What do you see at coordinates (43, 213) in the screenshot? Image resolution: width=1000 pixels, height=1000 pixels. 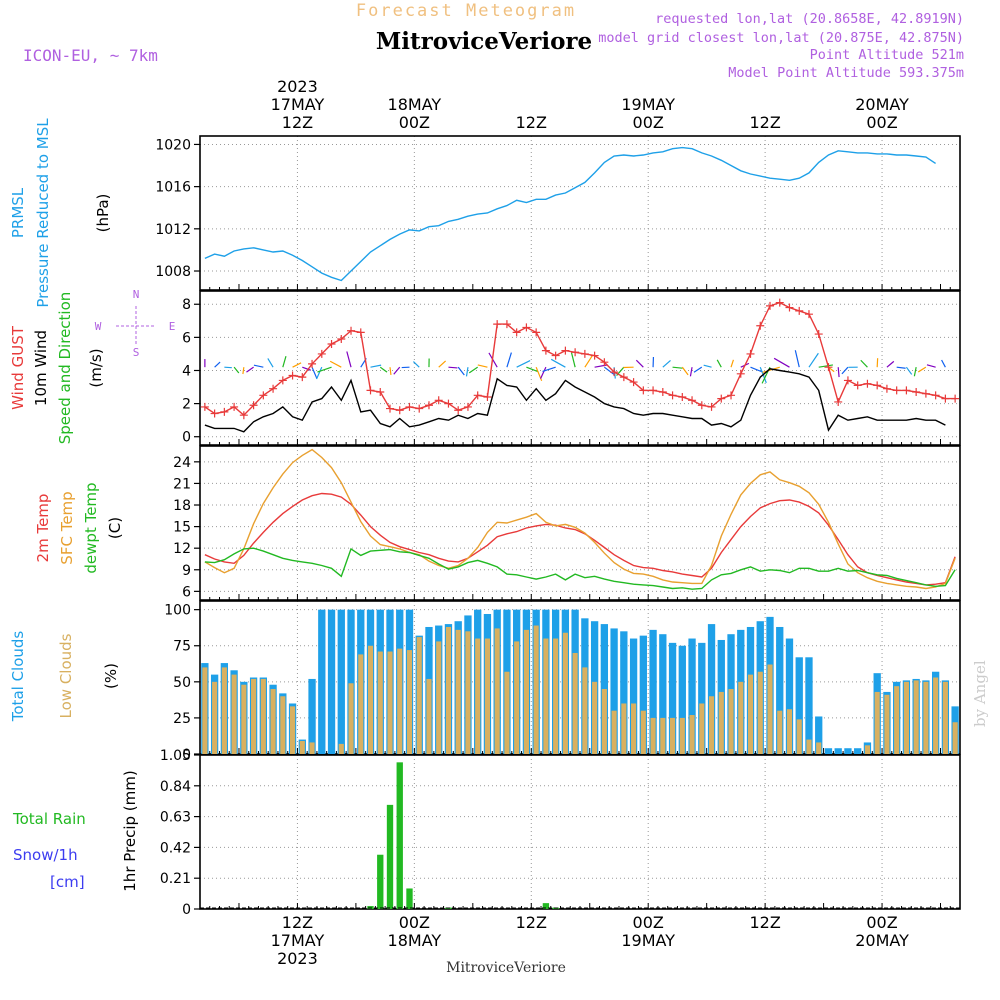 I see `panel-label: Pressure Reduced to MSL` at bounding box center [43, 213].